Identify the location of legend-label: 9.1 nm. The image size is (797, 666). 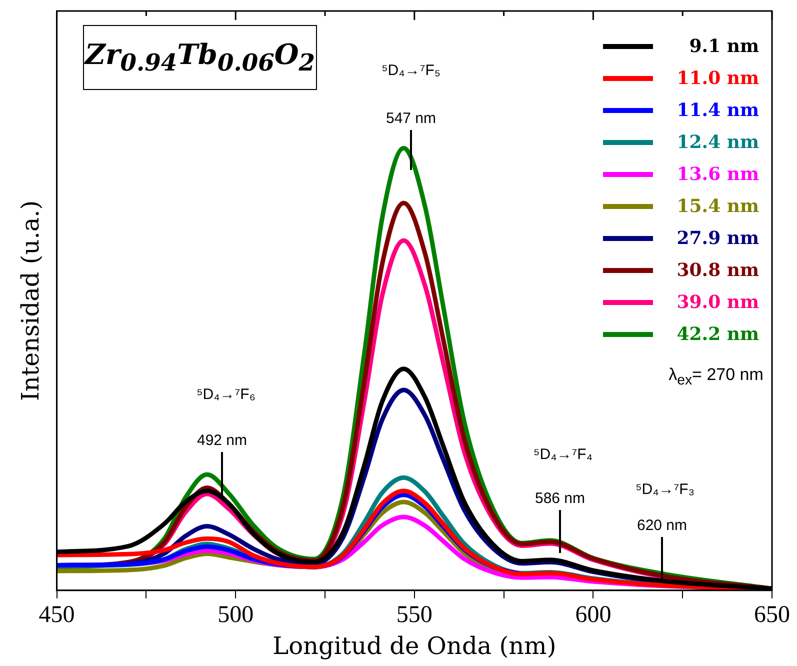
(723, 46).